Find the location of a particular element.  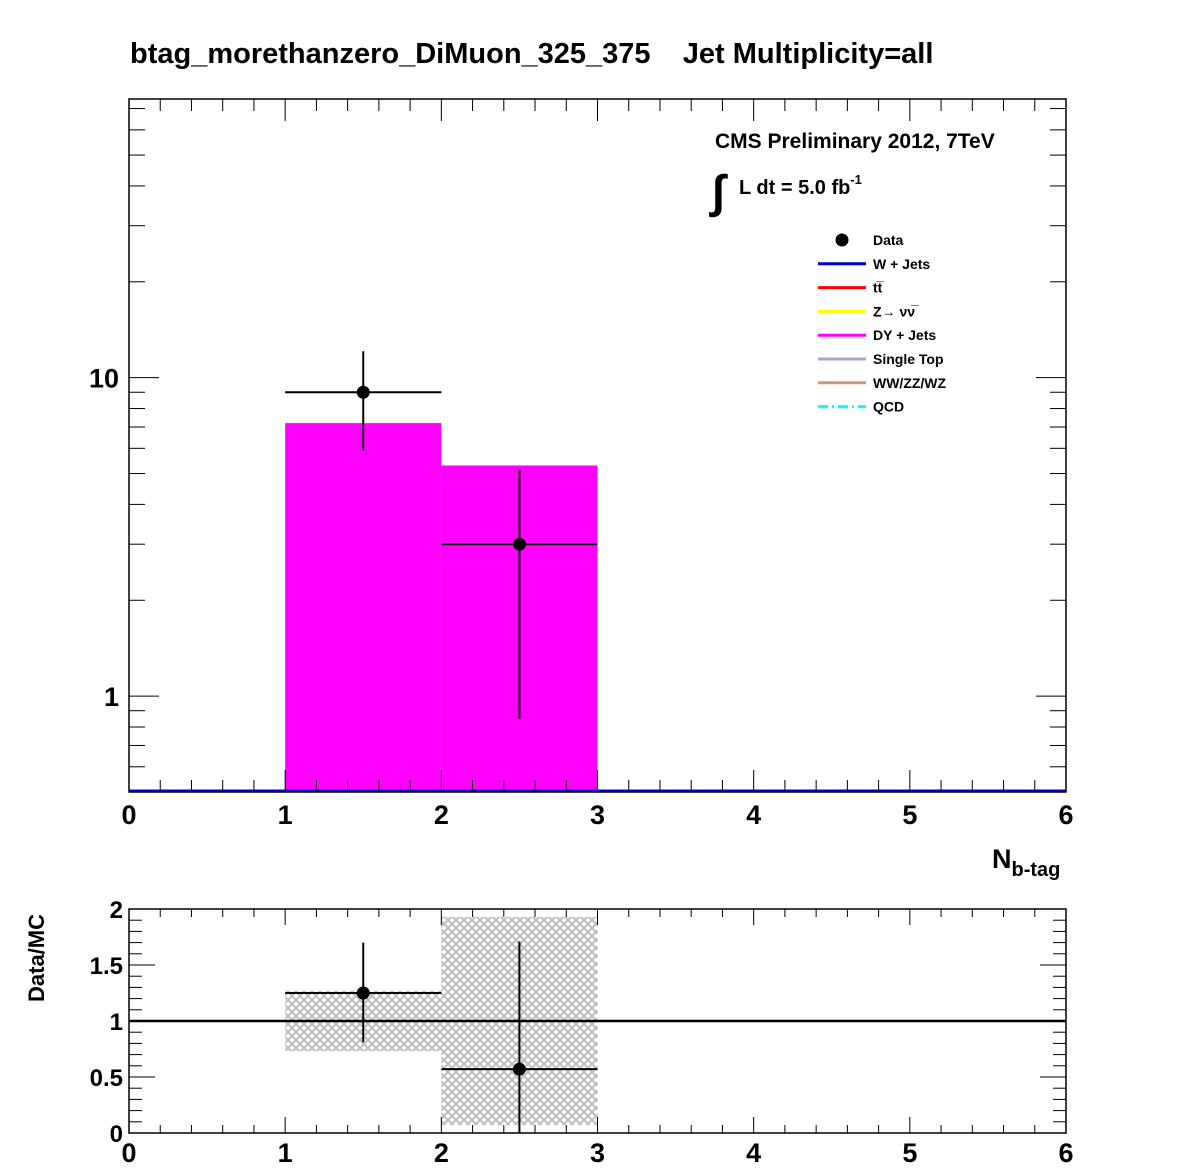

main-x-tick-labels: 0 1 2 3 4 5 6 is located at coordinates (597, 815).